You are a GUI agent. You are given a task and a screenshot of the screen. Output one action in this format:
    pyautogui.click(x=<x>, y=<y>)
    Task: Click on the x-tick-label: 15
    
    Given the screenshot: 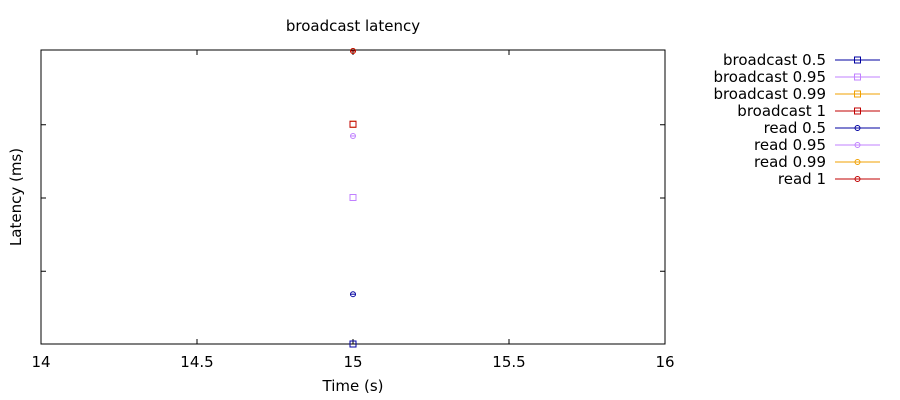 What is the action you would take?
    pyautogui.click(x=352, y=362)
    